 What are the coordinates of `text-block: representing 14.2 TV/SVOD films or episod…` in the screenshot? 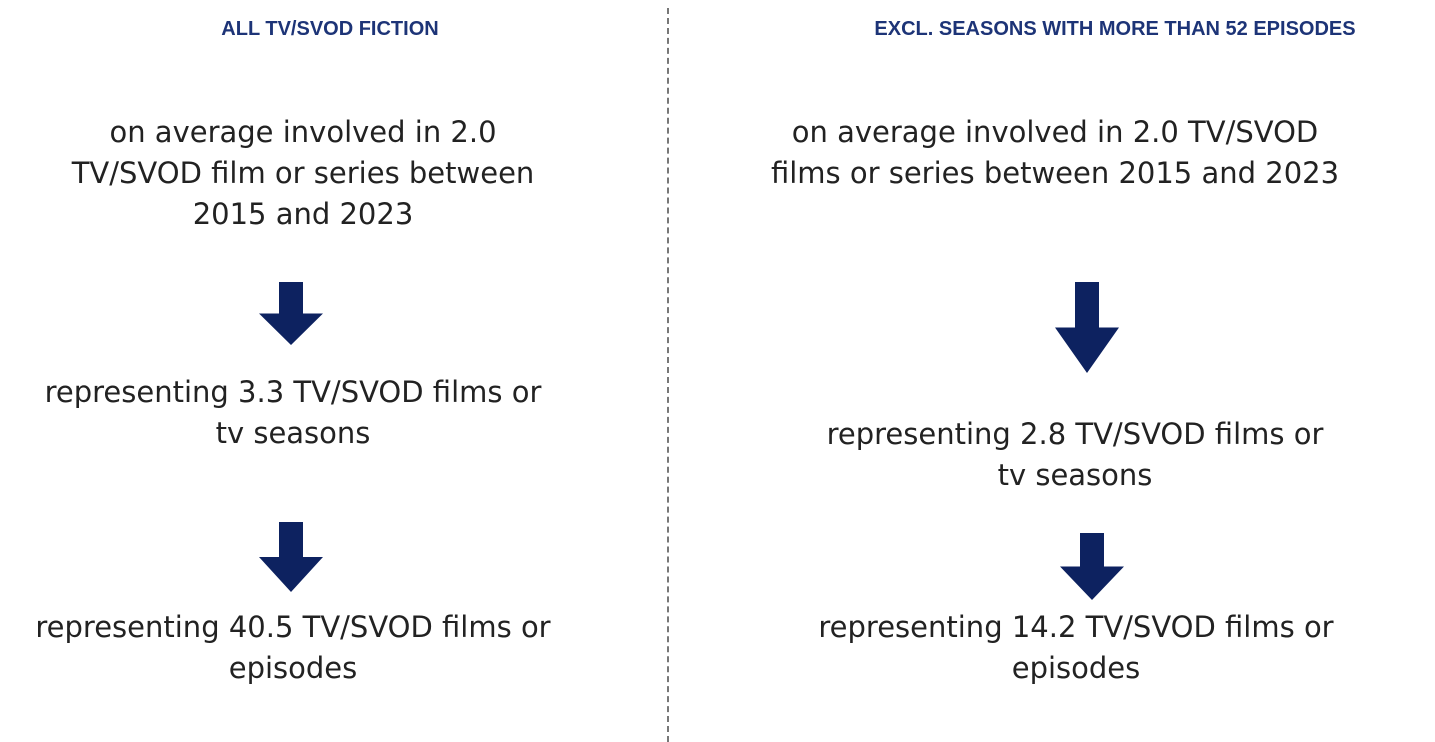 It's located at (1075, 648).